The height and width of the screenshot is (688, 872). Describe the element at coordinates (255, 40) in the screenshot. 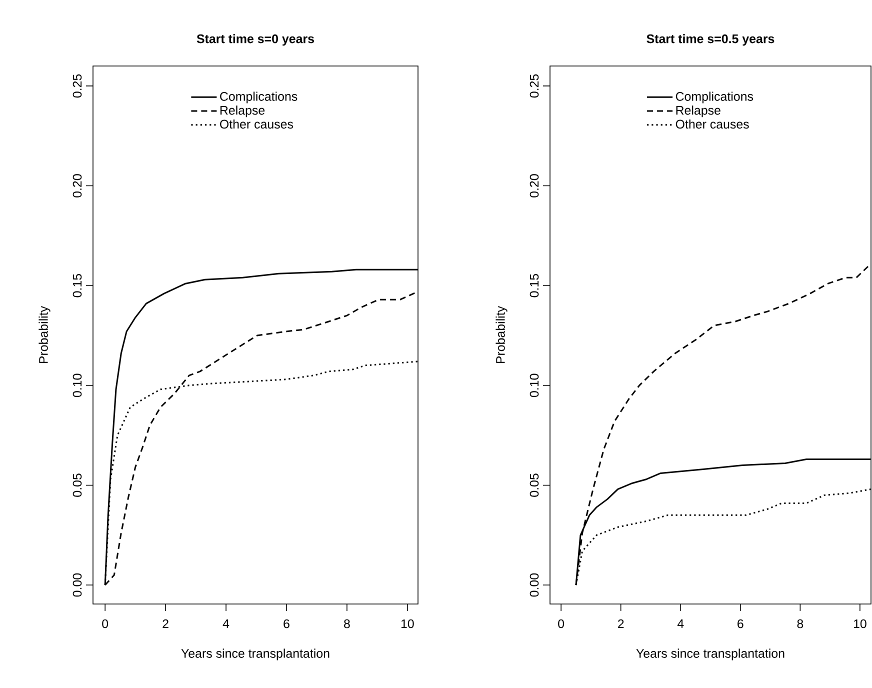

I see `chart-title: Start time s=0 years` at that location.